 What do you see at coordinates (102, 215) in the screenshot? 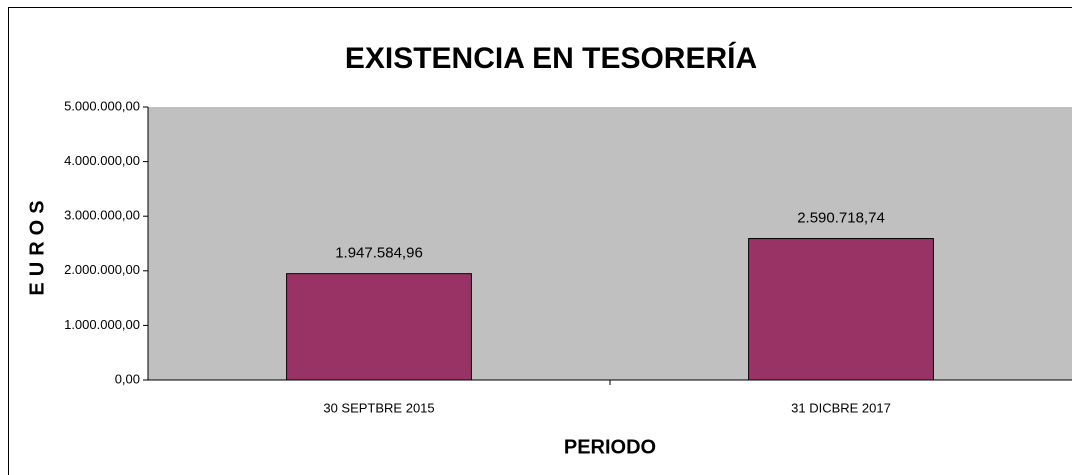
I see `y-tick-label: 3.000.000,00` at bounding box center [102, 215].